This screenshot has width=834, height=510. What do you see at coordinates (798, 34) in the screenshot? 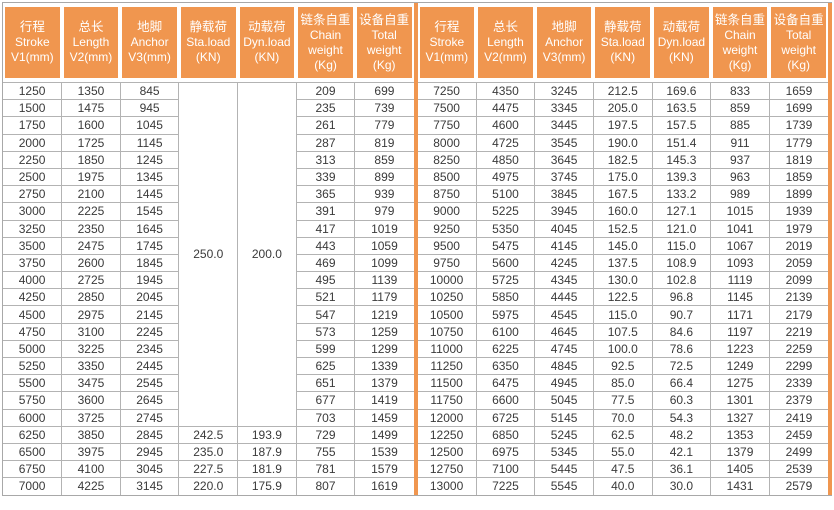
I see `header-line: Total` at bounding box center [798, 34].